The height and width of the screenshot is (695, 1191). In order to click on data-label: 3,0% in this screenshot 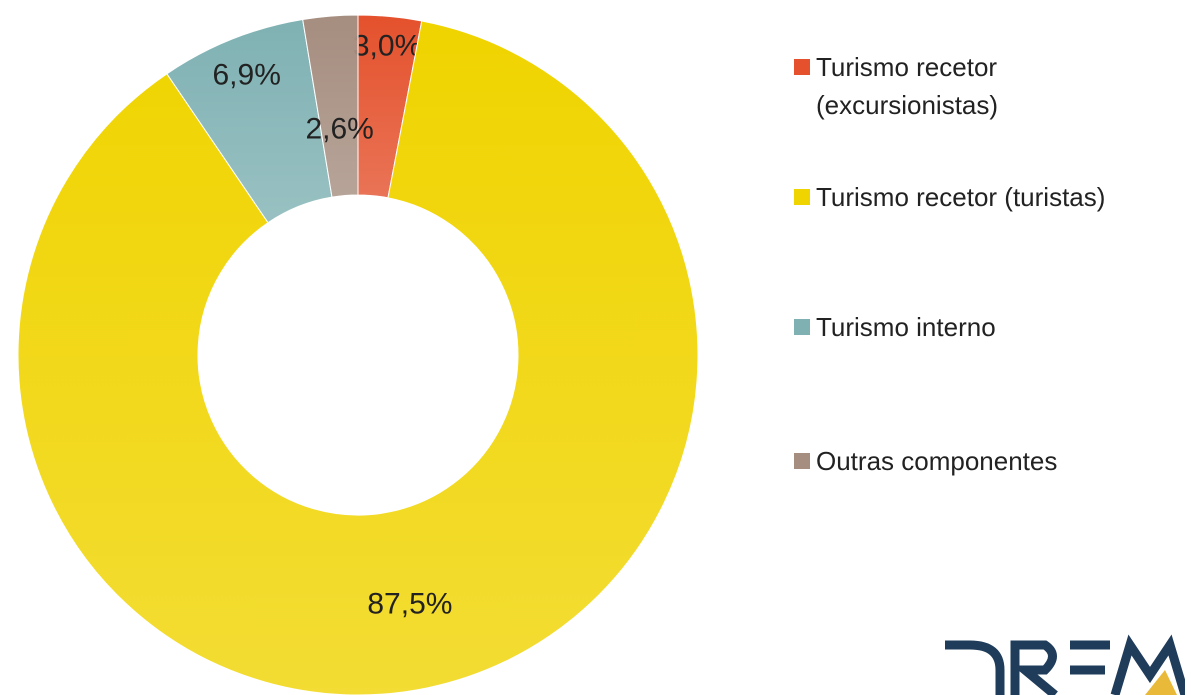, I will do `click(387, 45)`.